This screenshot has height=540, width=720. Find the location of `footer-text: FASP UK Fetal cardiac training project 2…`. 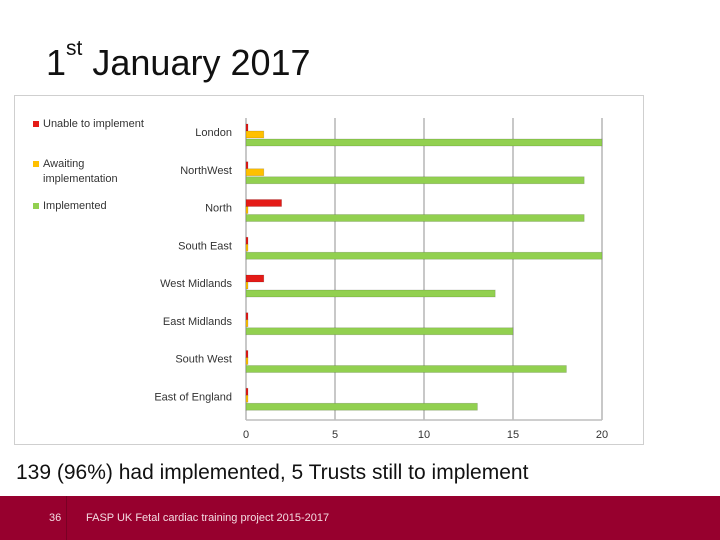

footer-text: FASP UK Fetal cardiac training project 2… is located at coordinates (208, 518).